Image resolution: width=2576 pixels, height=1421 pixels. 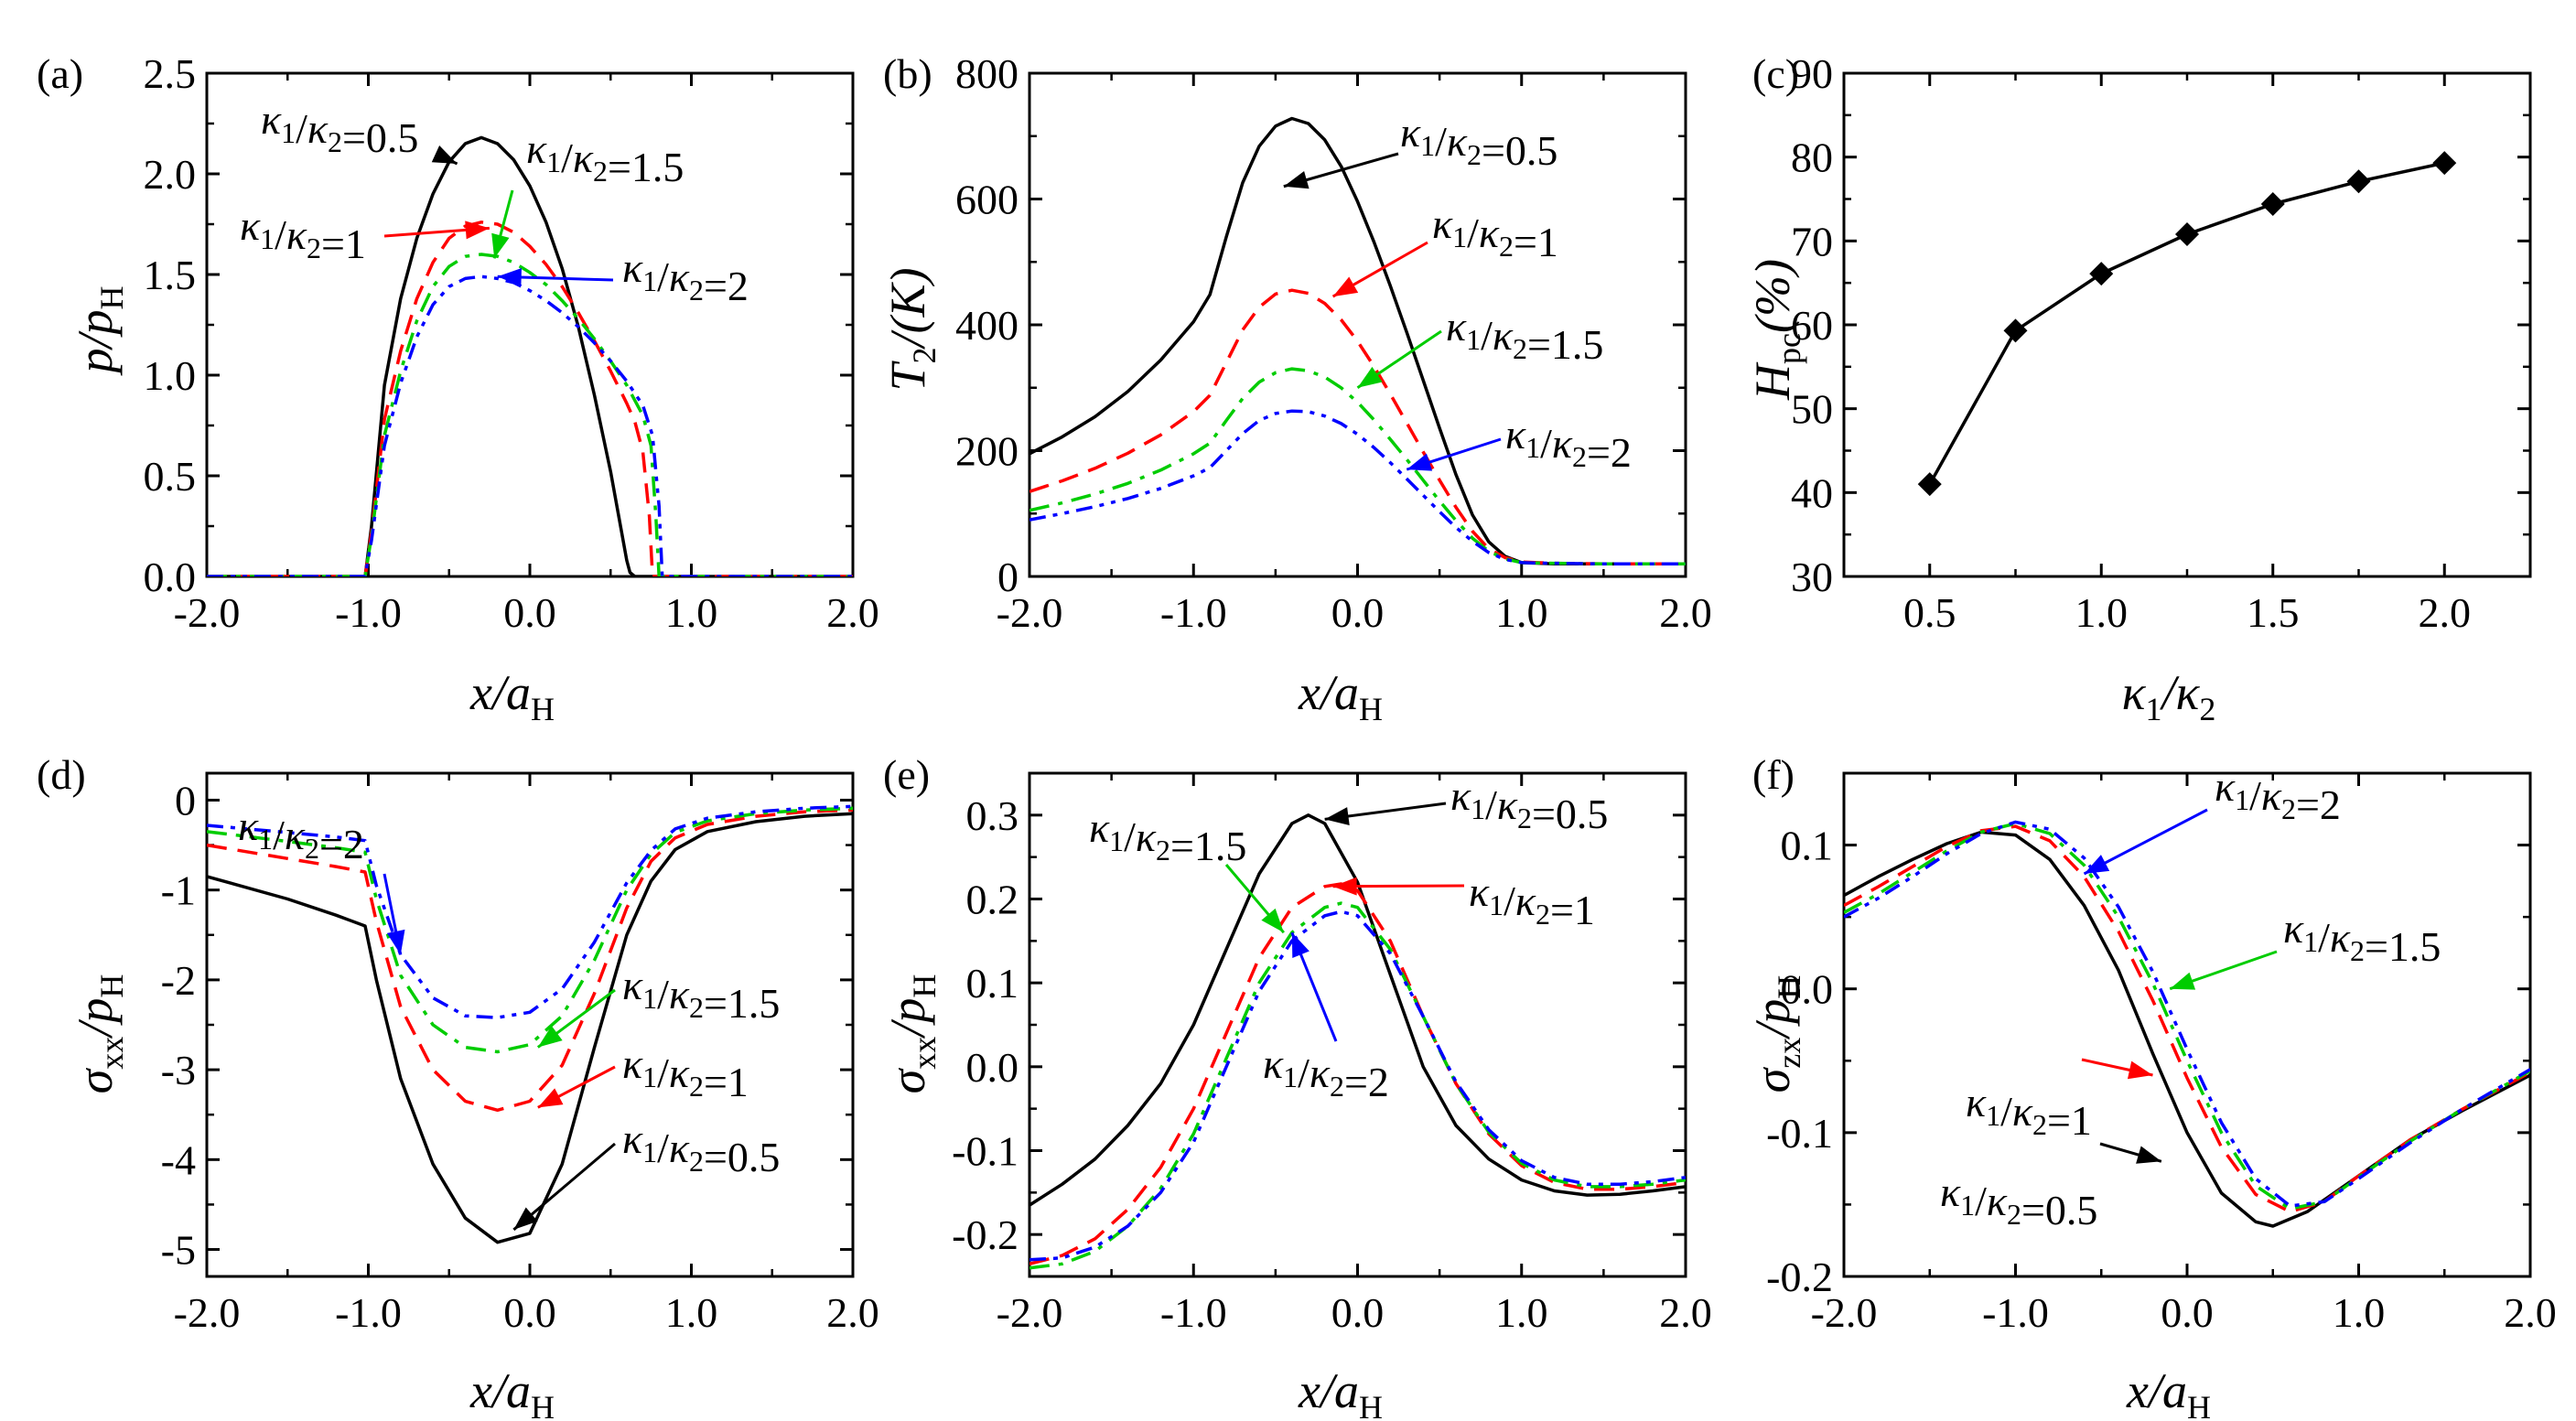 What do you see at coordinates (907, 73) in the screenshot?
I see `panel-letter: (b)` at bounding box center [907, 73].